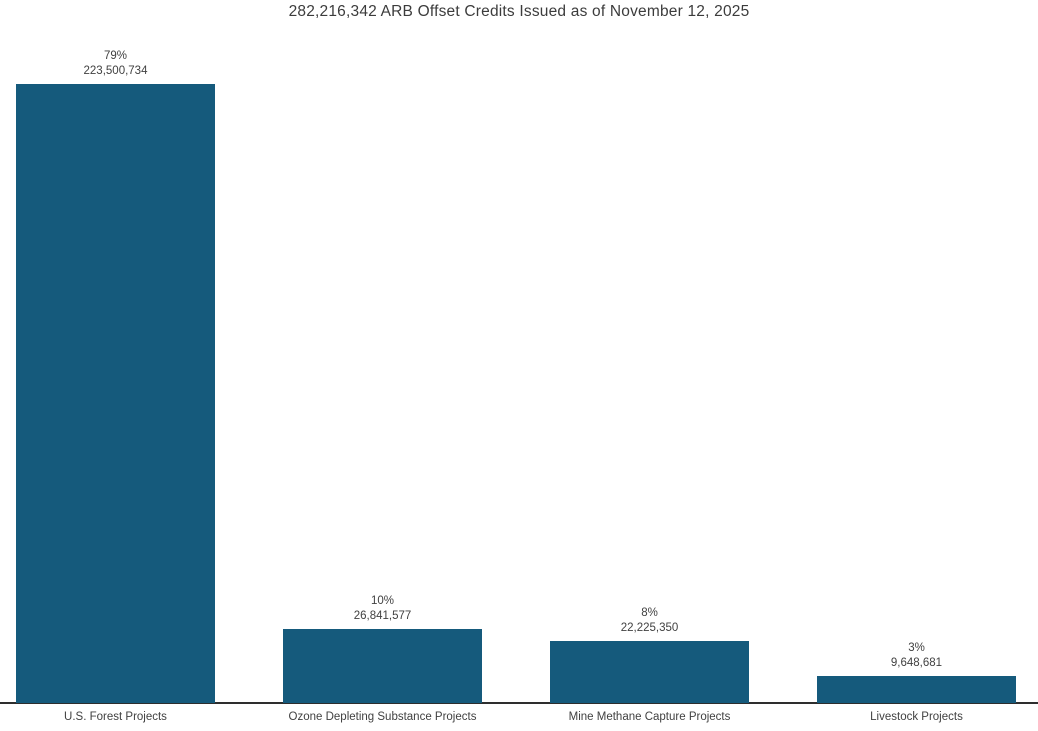 This screenshot has height=731, width=1038. I want to click on bar-value-label: 8% 22,225,350, so click(649, 621).